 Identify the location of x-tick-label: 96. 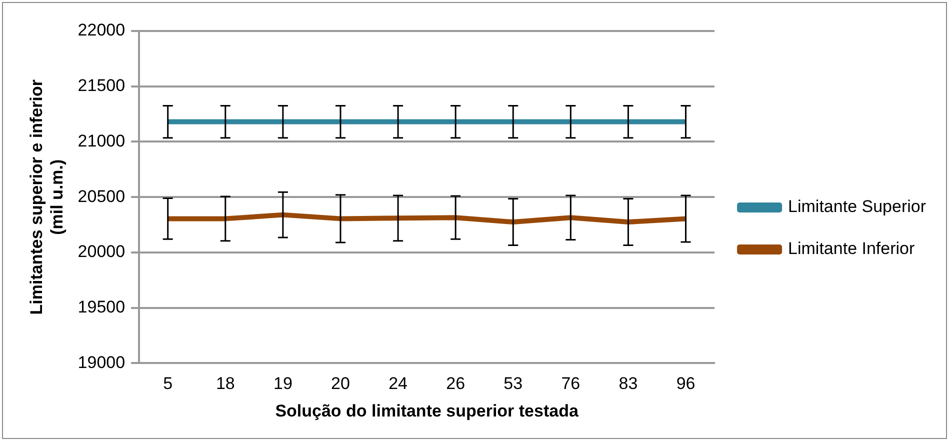
(686, 384).